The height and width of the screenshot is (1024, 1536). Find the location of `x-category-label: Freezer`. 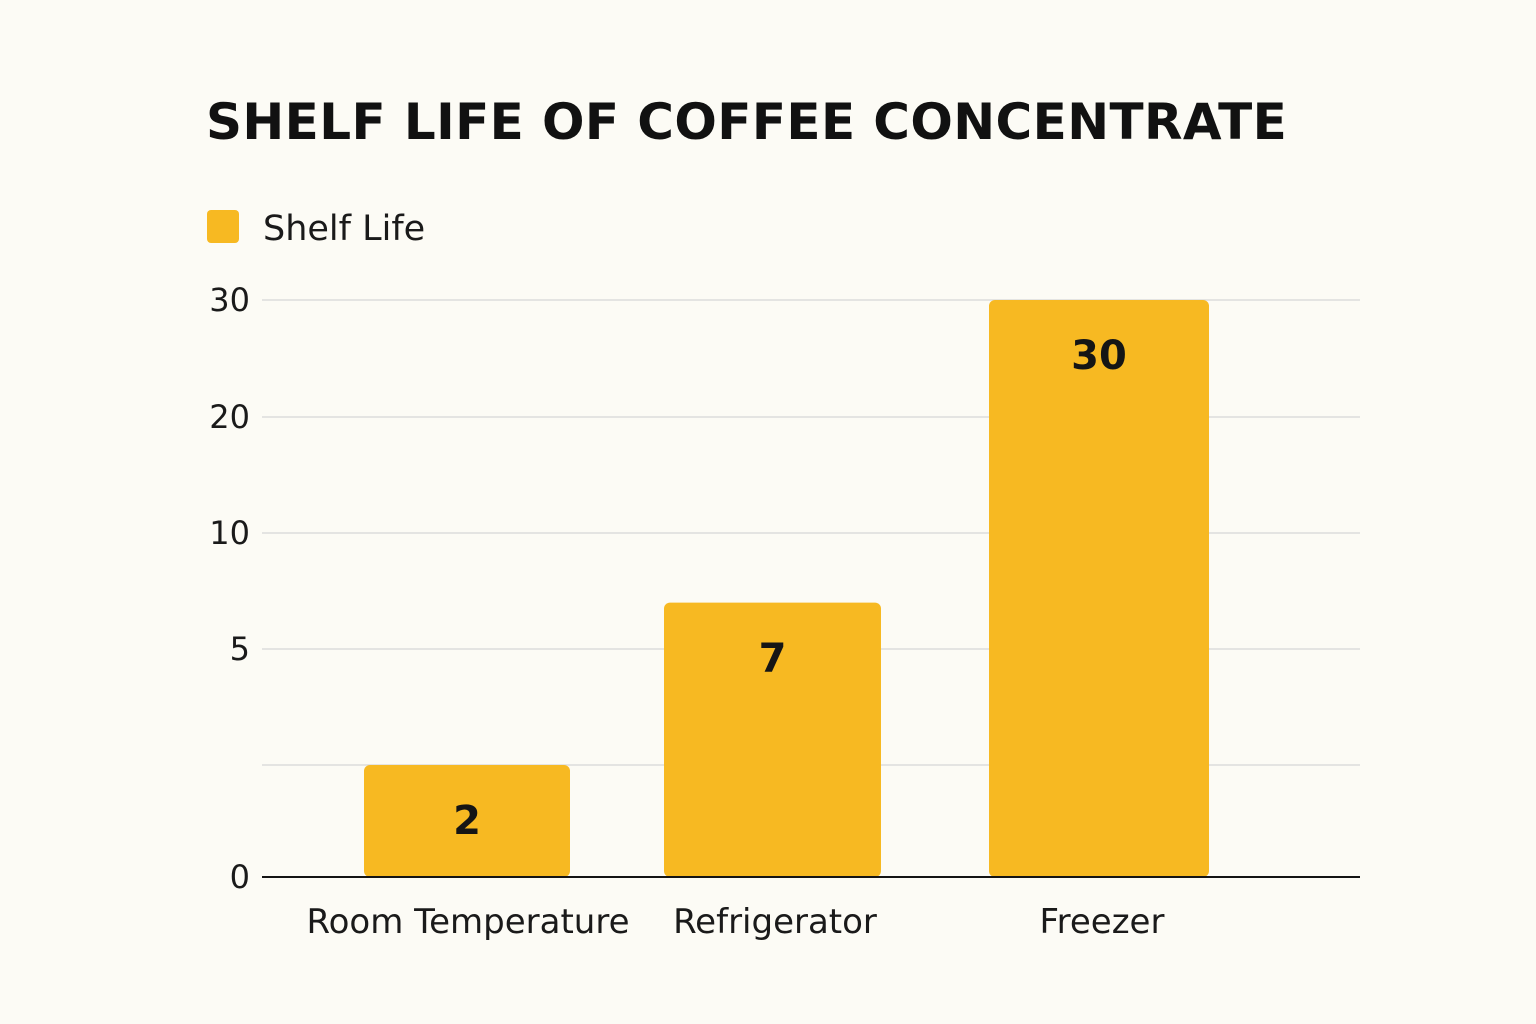

x-category-label: Freezer is located at coordinates (1102, 922).